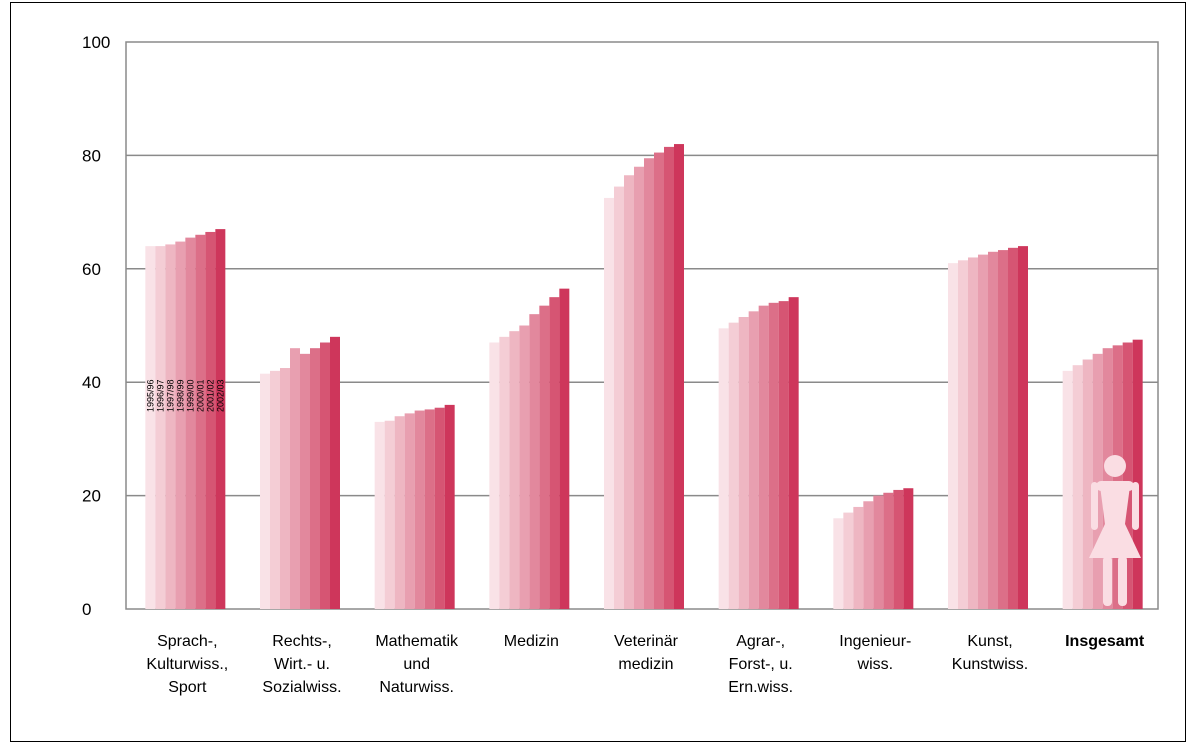  Describe the element at coordinates (761, 664) in the screenshot. I see `x-category-label: Forst-, u.` at that location.